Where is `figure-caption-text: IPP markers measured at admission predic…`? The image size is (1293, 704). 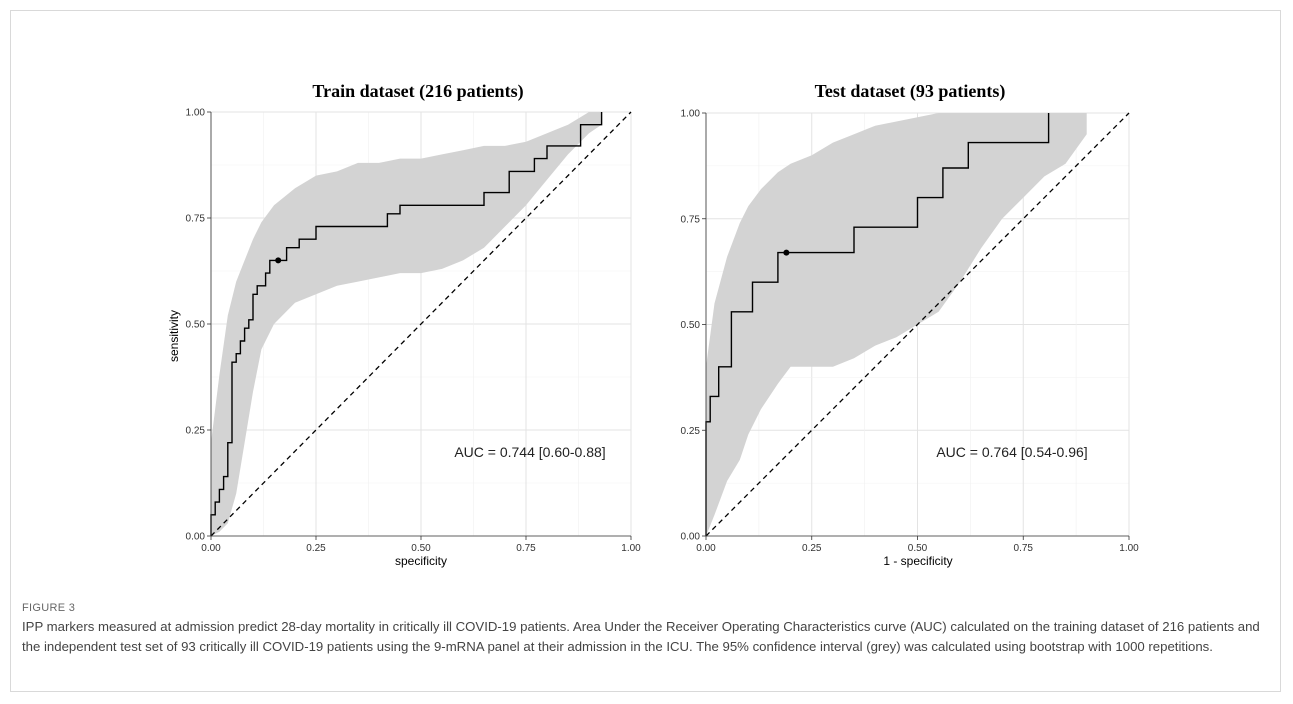 figure-caption-text: IPP markers measured at admission predic… is located at coordinates (641, 636).